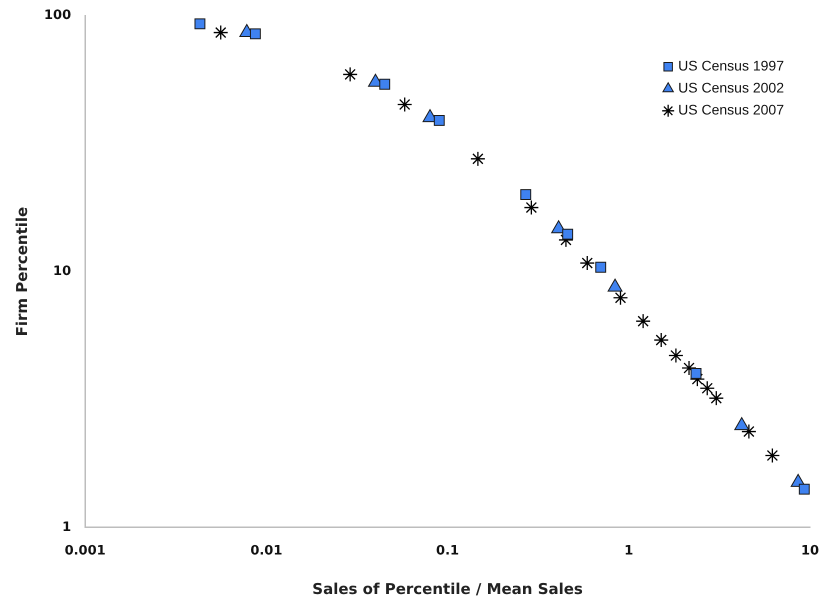 This screenshot has width=835, height=613. Describe the element at coordinates (731, 88) in the screenshot. I see `legend-label: US Census 2002` at that location.